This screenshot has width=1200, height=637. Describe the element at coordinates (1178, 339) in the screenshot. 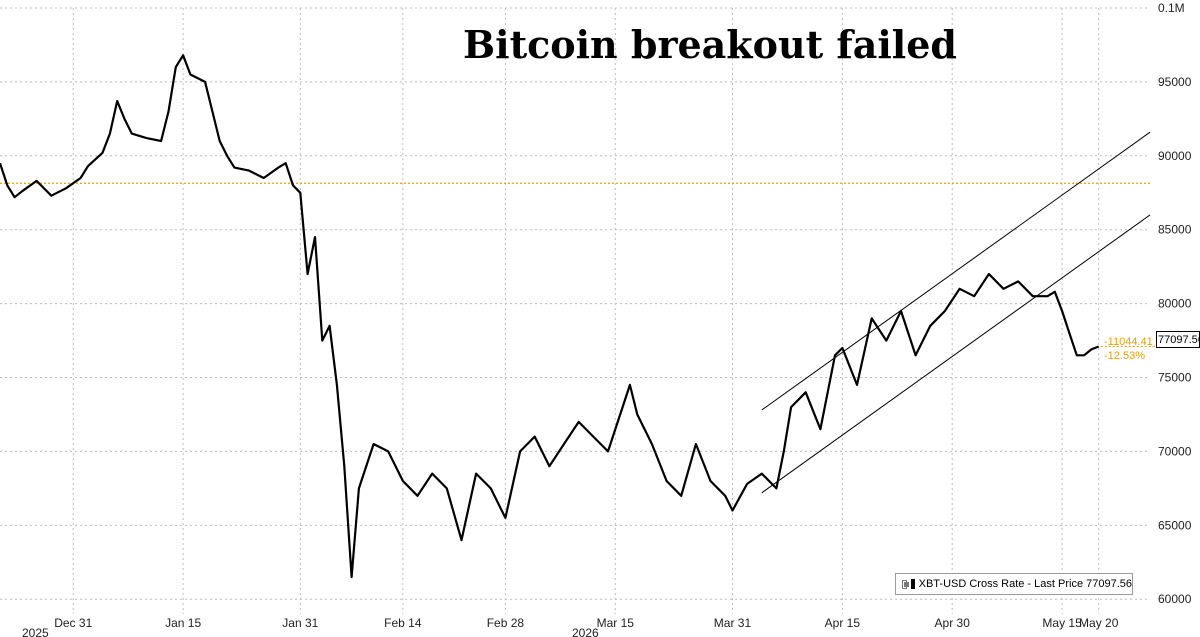

I see `last-price-tag: 77097.56` at that location.